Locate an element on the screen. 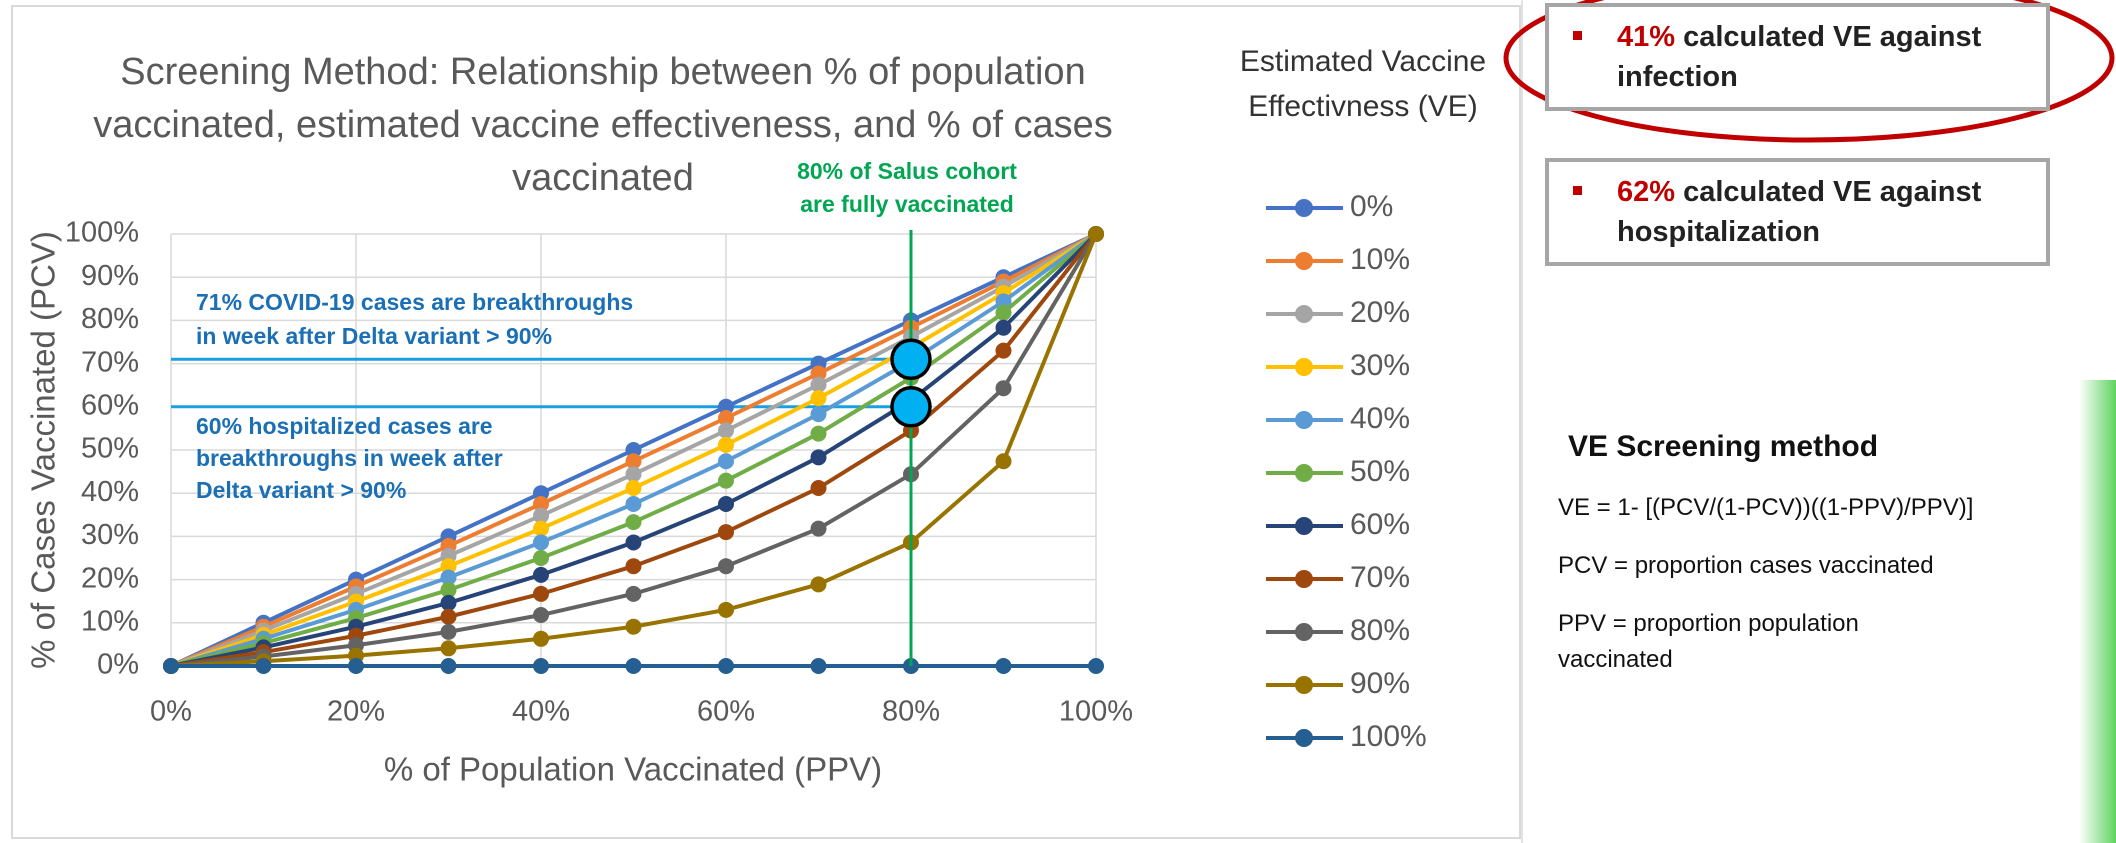  y-tick-label: 40% is located at coordinates (110, 492).